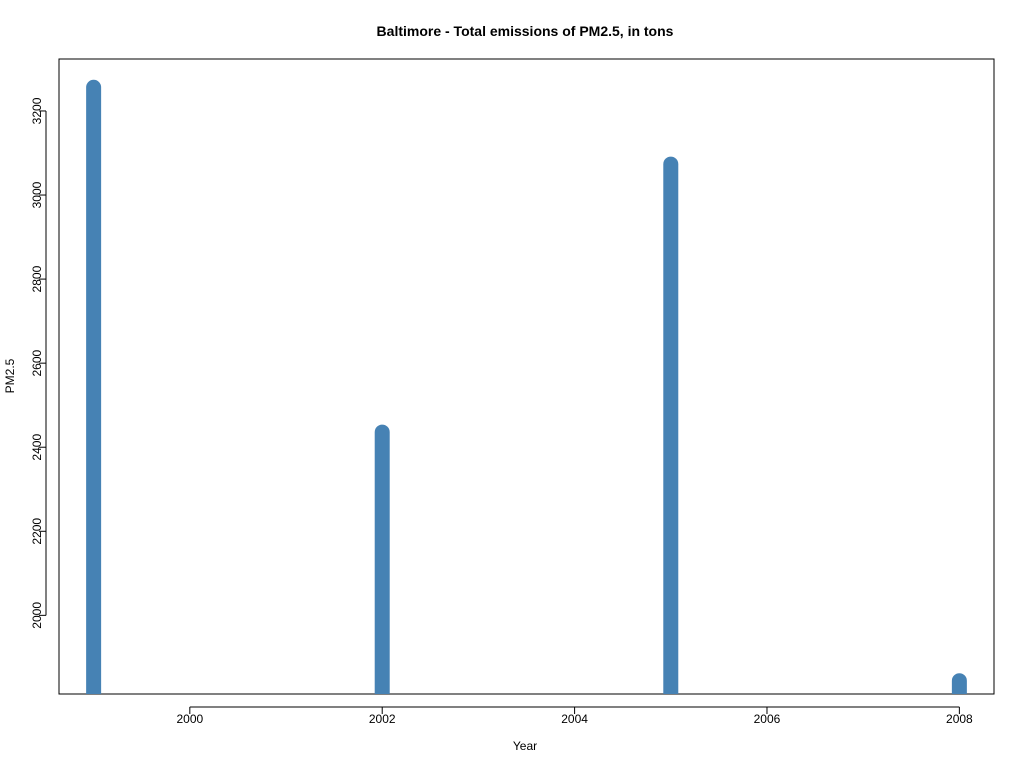 The height and width of the screenshot is (768, 1024). I want to click on bar-2002, so click(382, 559).